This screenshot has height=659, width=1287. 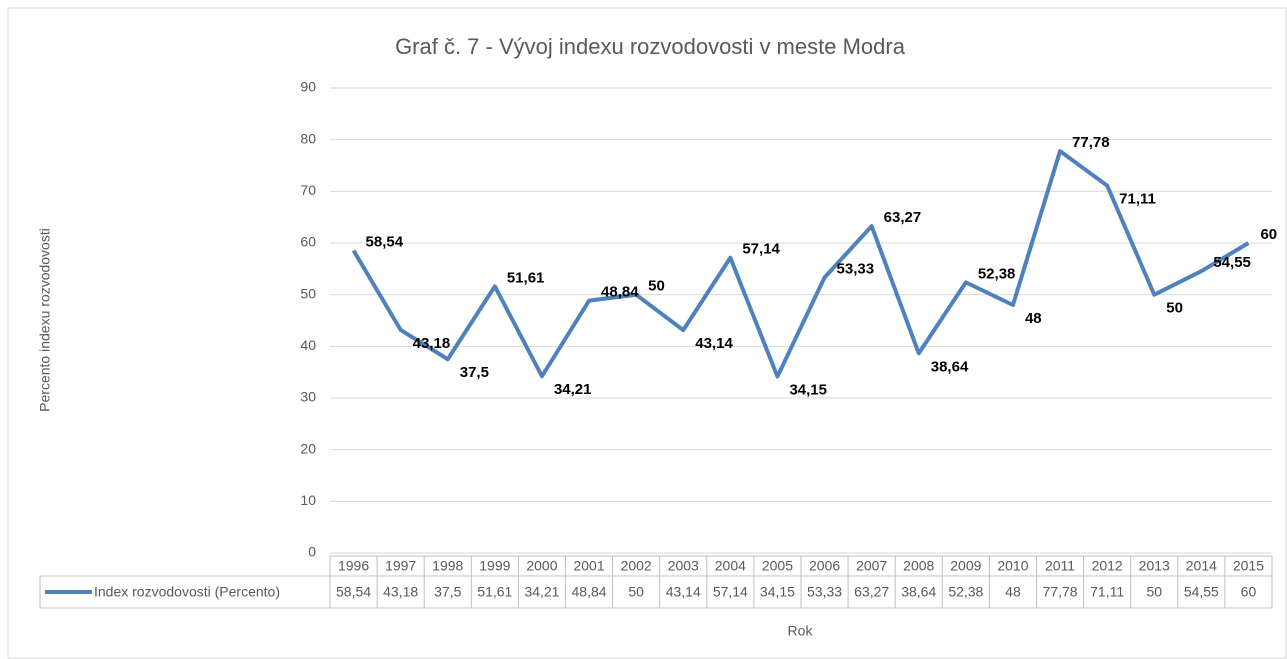 I want to click on x-tick-label: 2005, so click(x=777, y=566).